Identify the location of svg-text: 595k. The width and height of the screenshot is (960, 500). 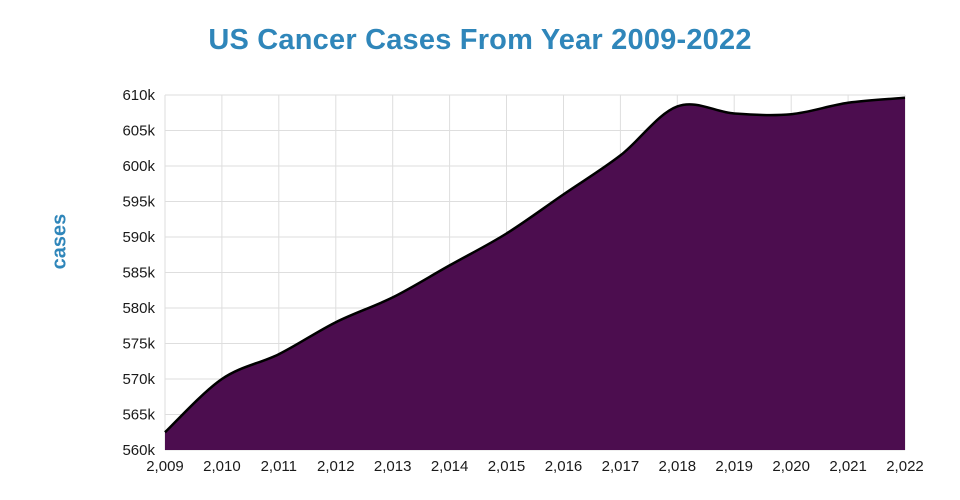
(138, 202).